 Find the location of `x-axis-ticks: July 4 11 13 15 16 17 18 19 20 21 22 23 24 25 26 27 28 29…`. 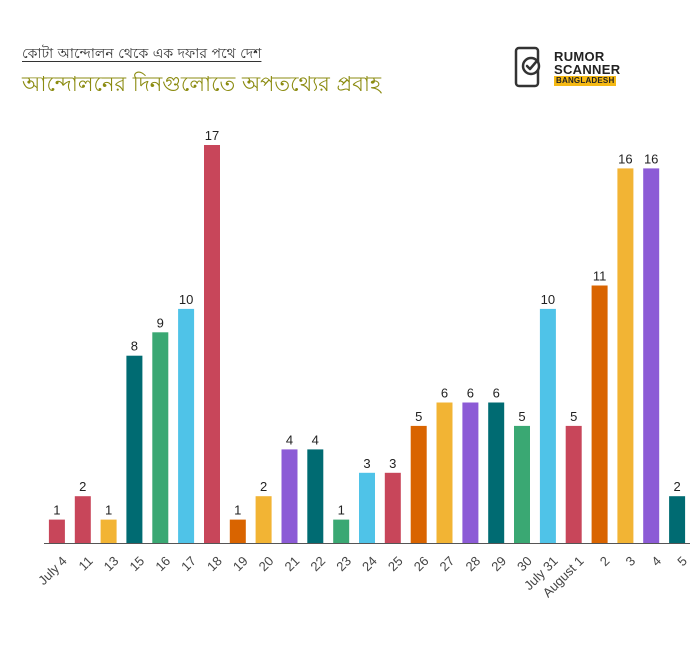

x-axis-ticks: July 4 11 13 15 16 17 18 19 20 21 22 23 24 25 26 27 28 29… is located at coordinates (362, 576).